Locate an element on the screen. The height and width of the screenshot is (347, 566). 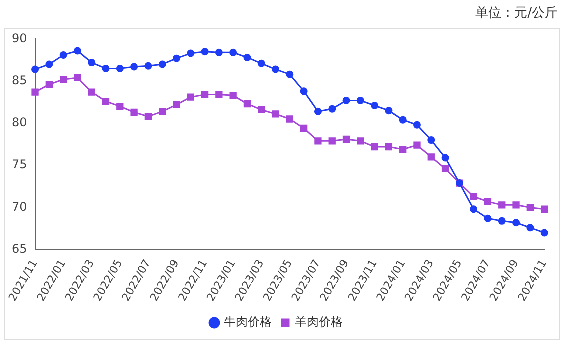
y-tick-label: 75 is located at coordinates (20, 165).